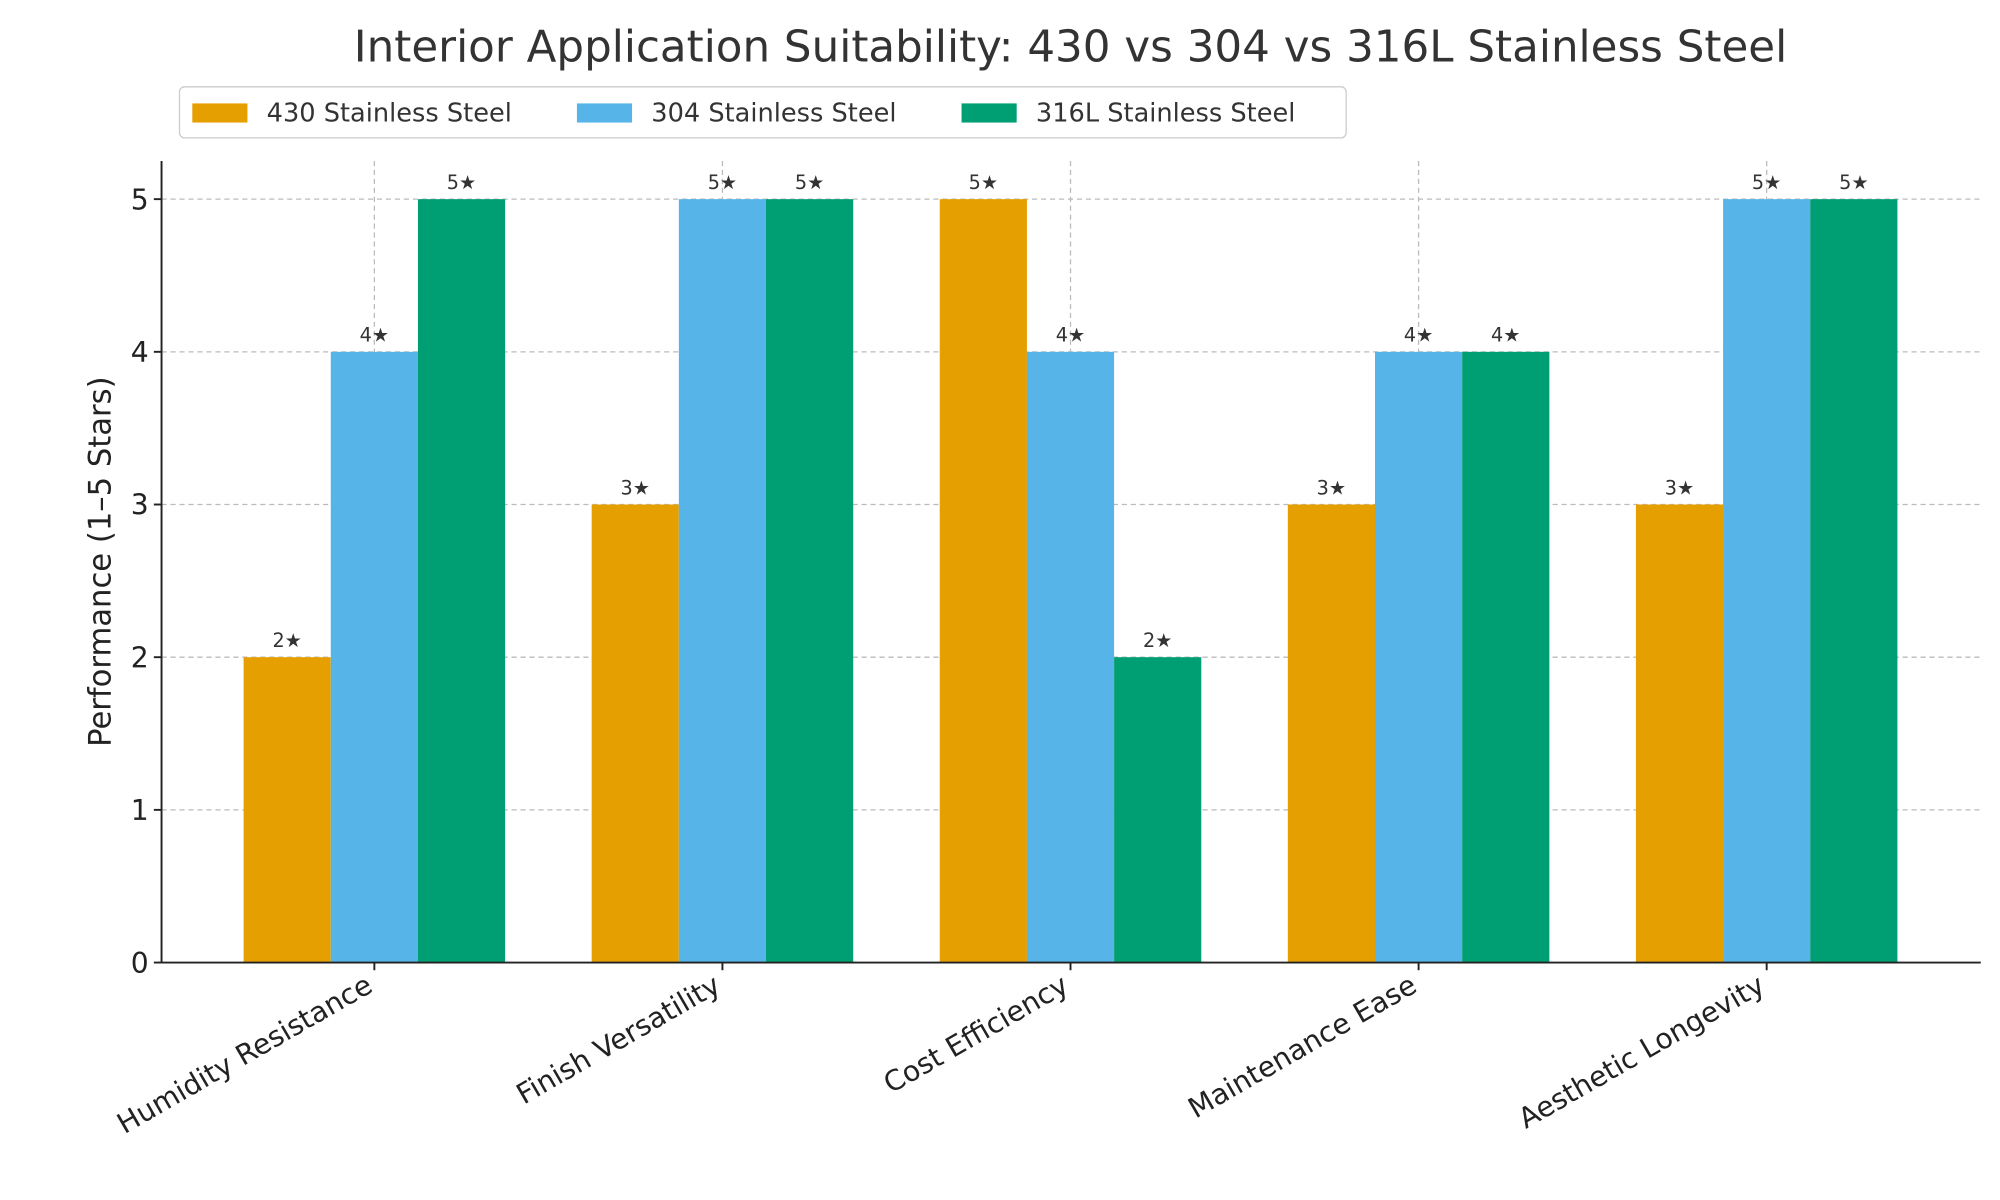 The height and width of the screenshot is (1200, 2000). I want to click on legend-label: 430 Stainless Steel, so click(389, 113).